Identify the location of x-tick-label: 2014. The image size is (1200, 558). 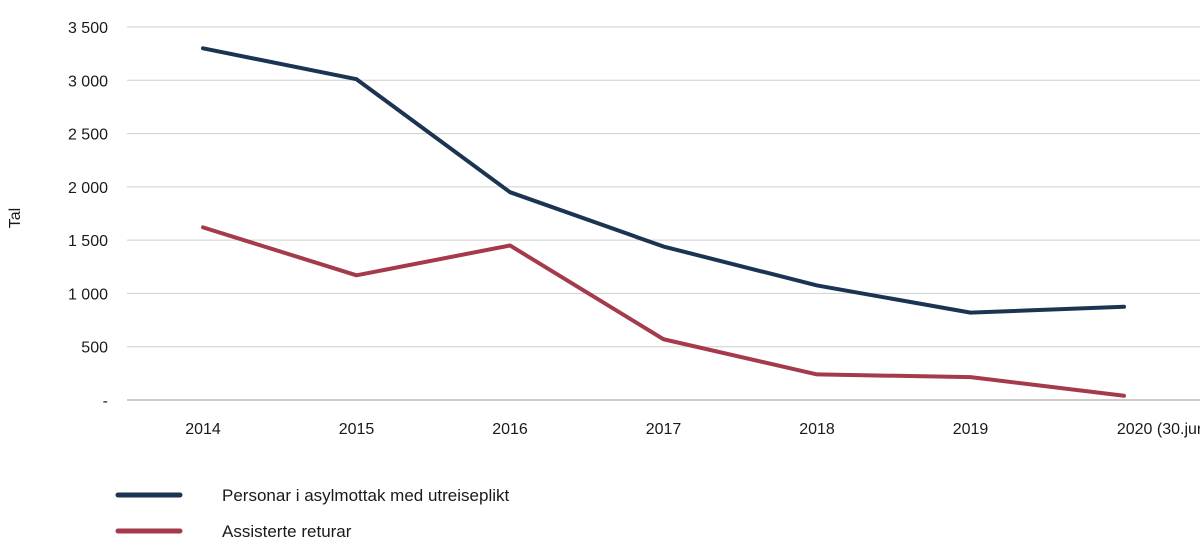
(203, 429).